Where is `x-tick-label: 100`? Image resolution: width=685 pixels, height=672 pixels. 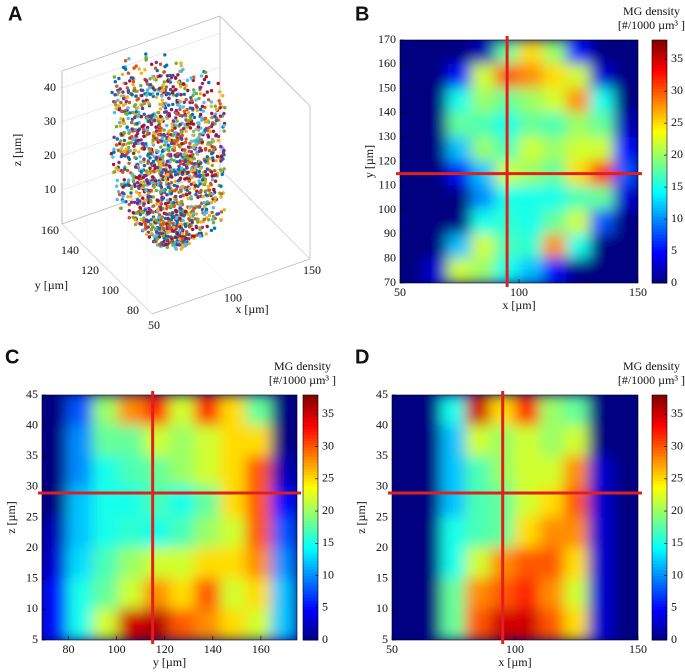
x-tick-label: 100 is located at coordinates (117, 649).